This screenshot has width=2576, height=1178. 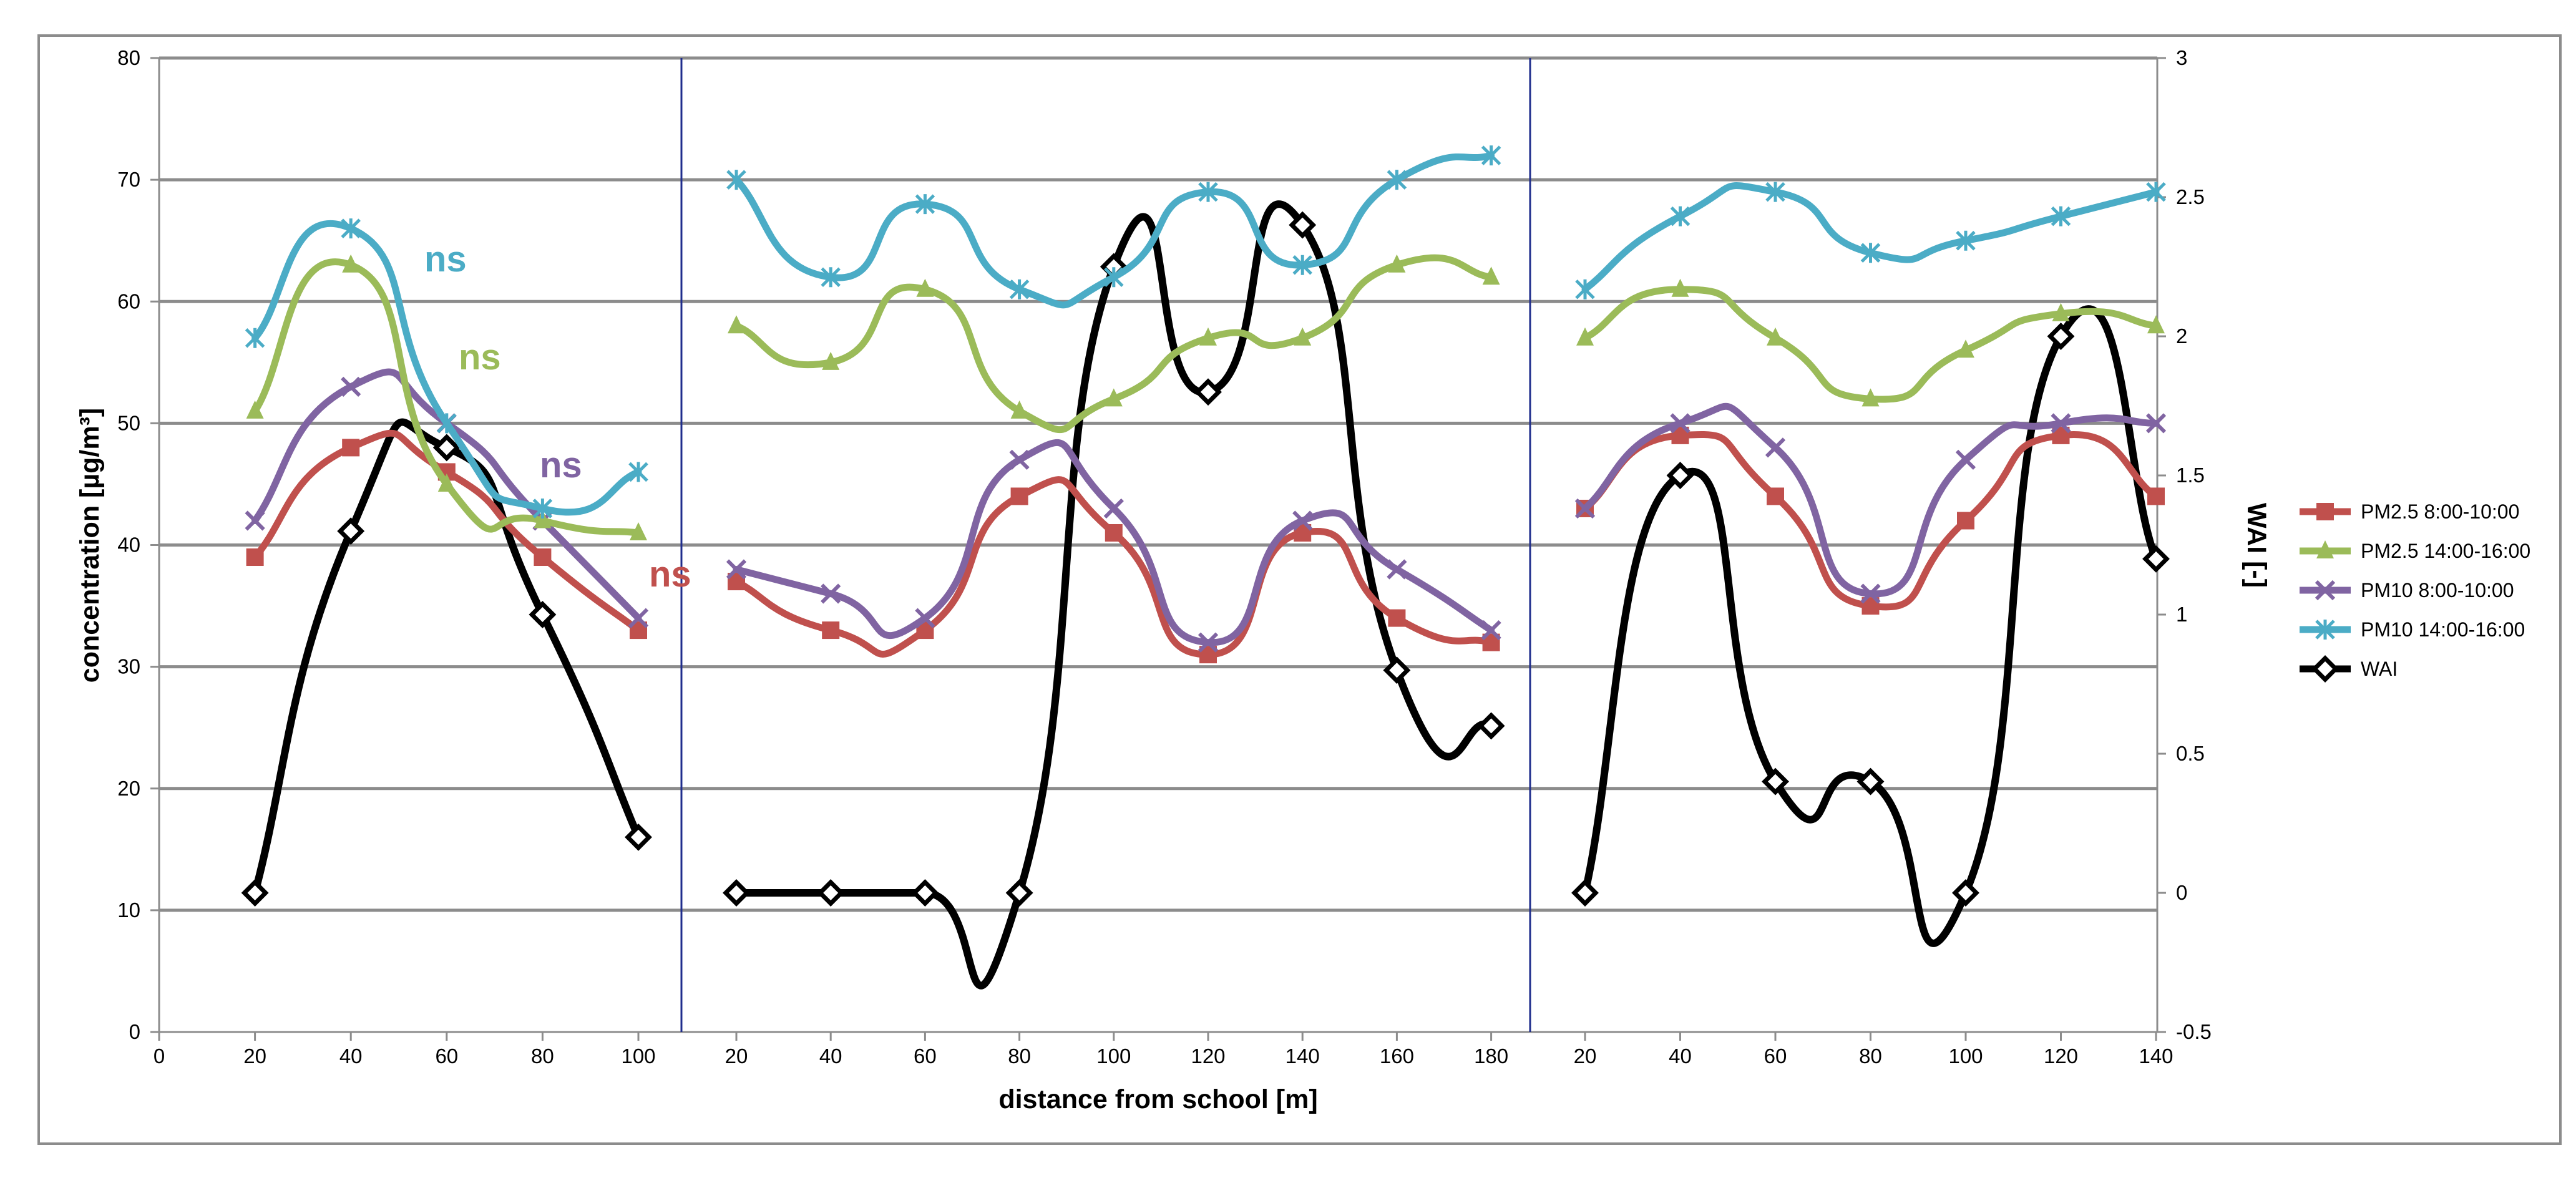 I want to click on y-tick-label: 60, so click(x=128, y=301).